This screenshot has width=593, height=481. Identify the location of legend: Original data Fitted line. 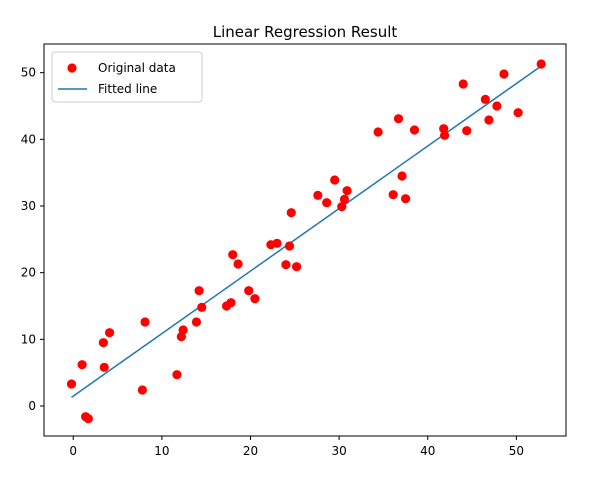
(127, 77).